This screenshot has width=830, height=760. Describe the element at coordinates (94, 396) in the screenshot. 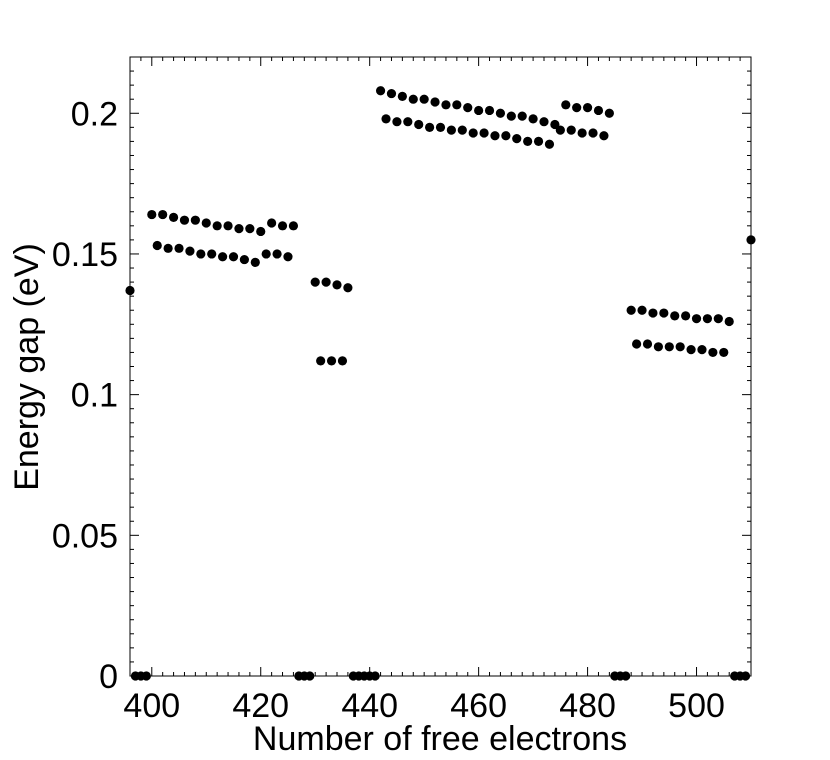

I see `y-tick-label: 0.1` at that location.